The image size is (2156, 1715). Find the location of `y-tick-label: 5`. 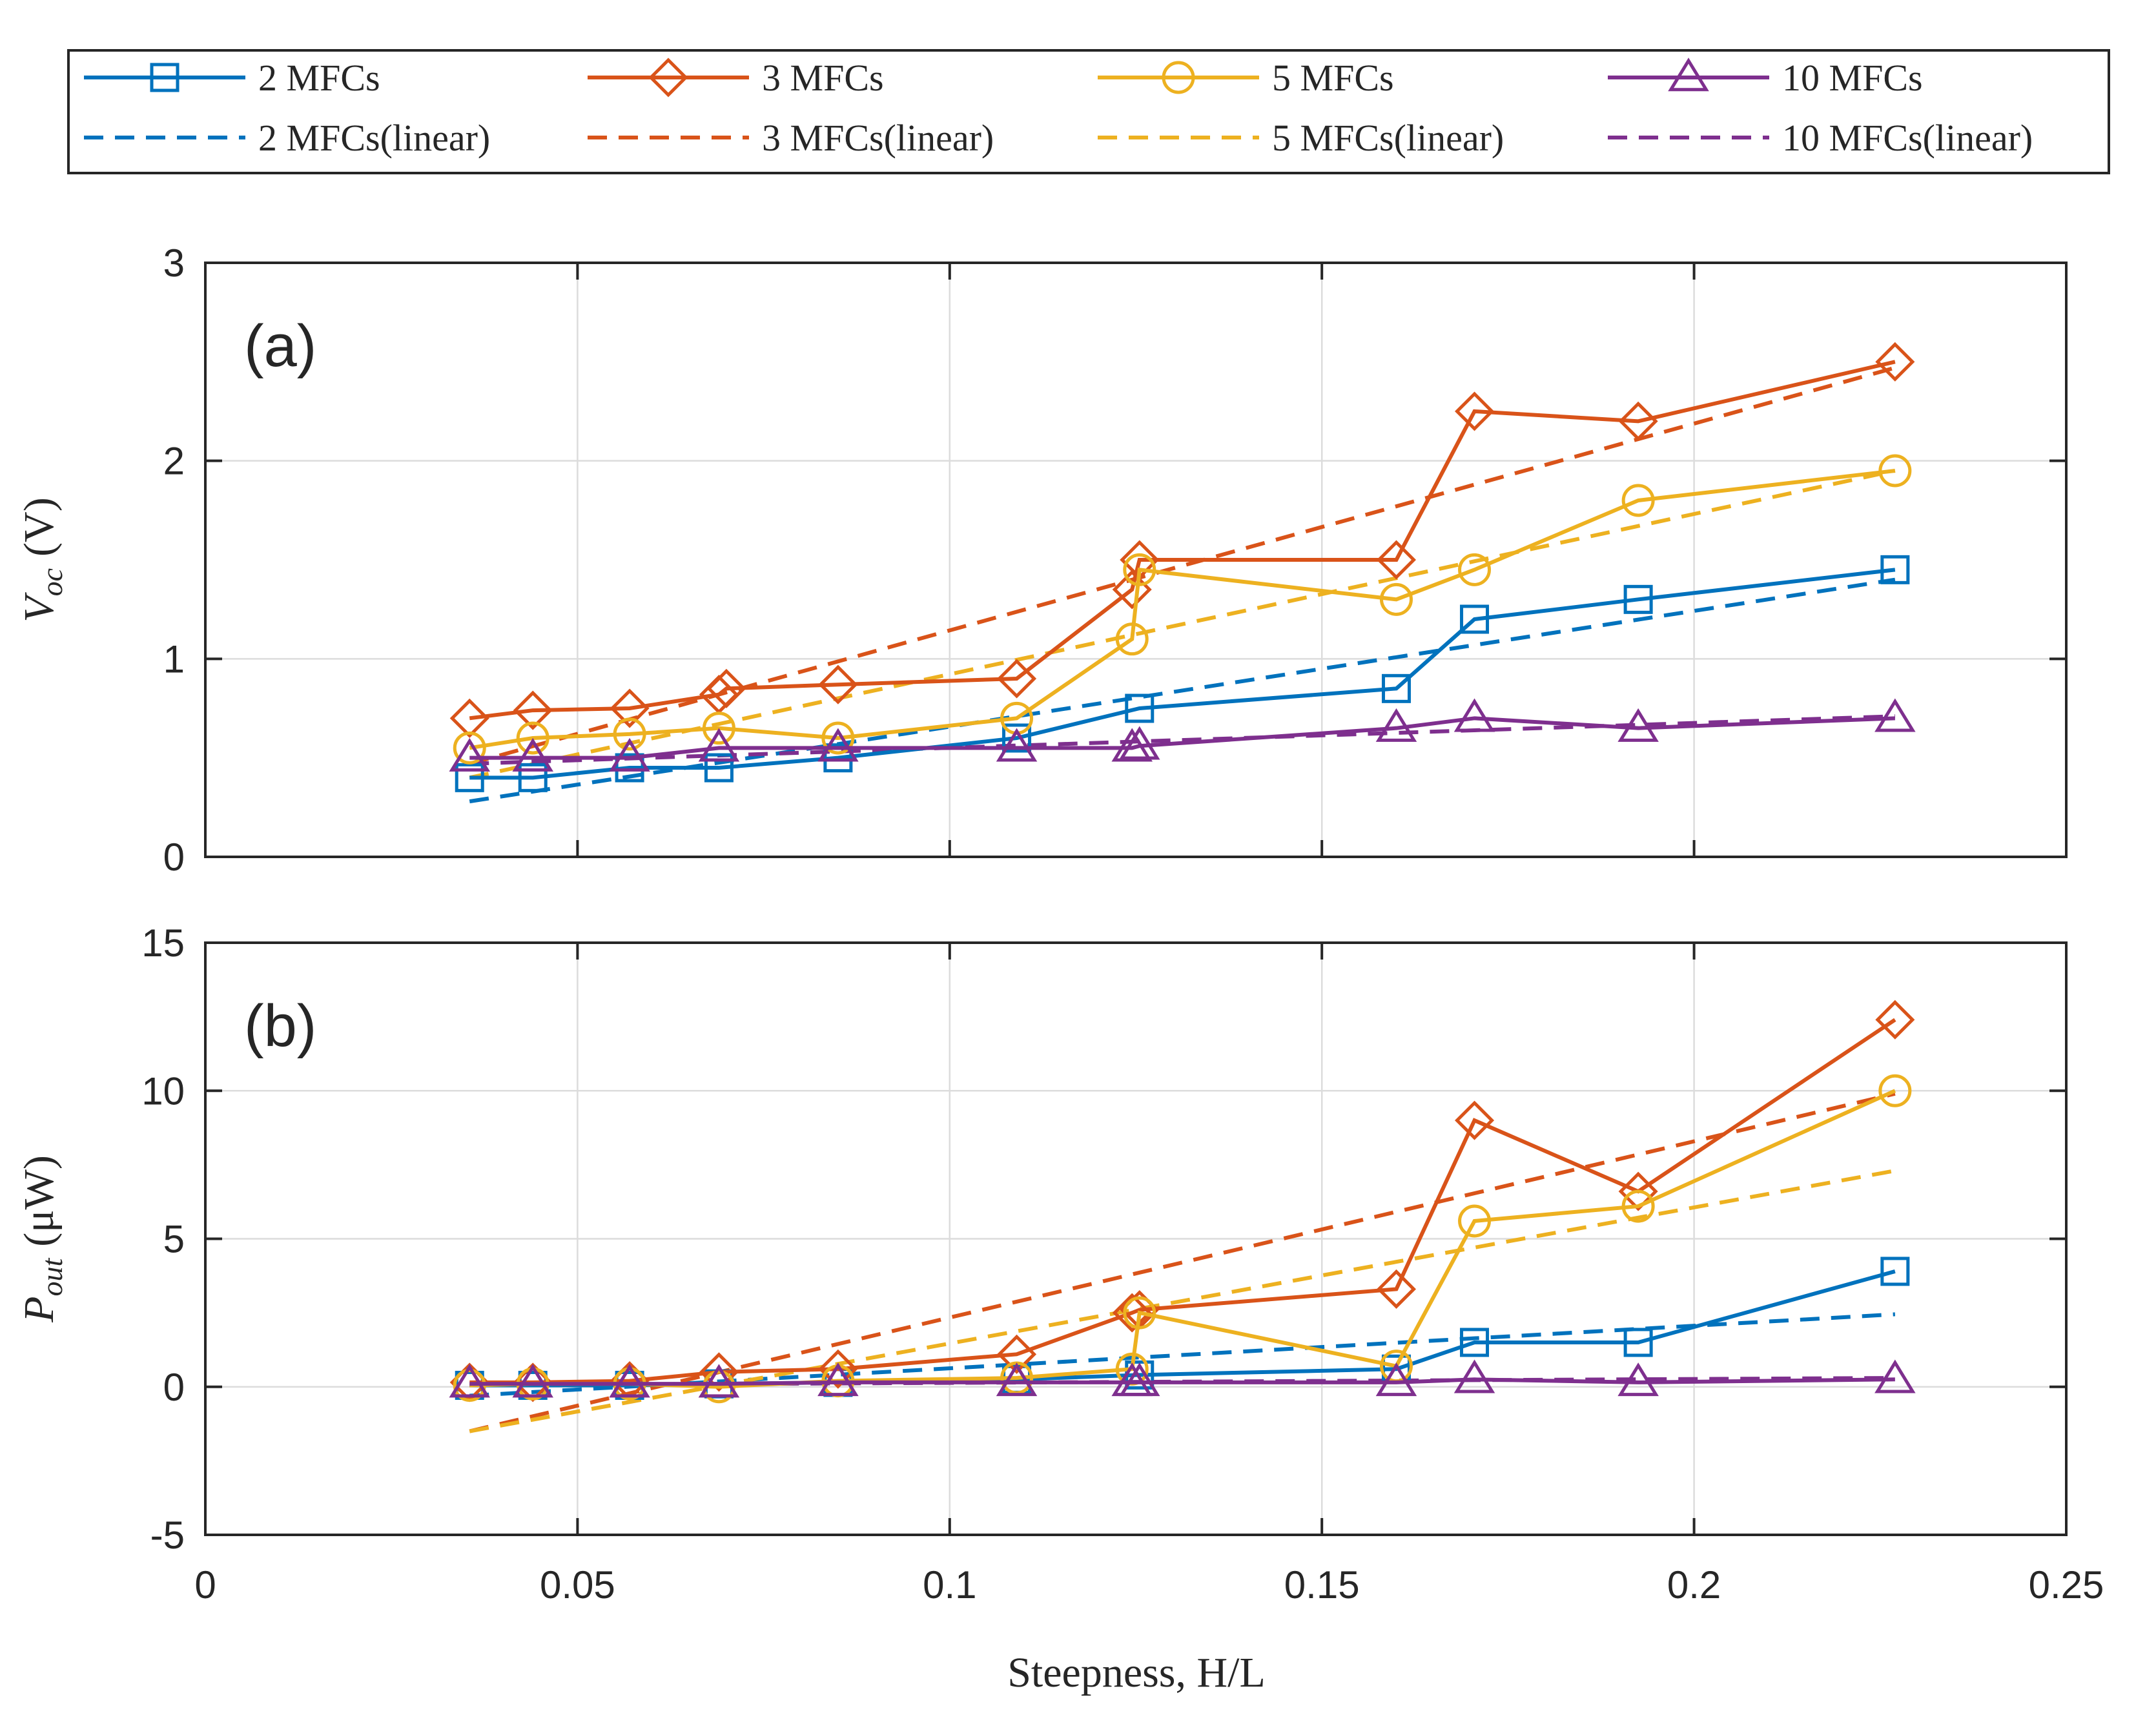

y-tick-label: 5 is located at coordinates (174, 1239).